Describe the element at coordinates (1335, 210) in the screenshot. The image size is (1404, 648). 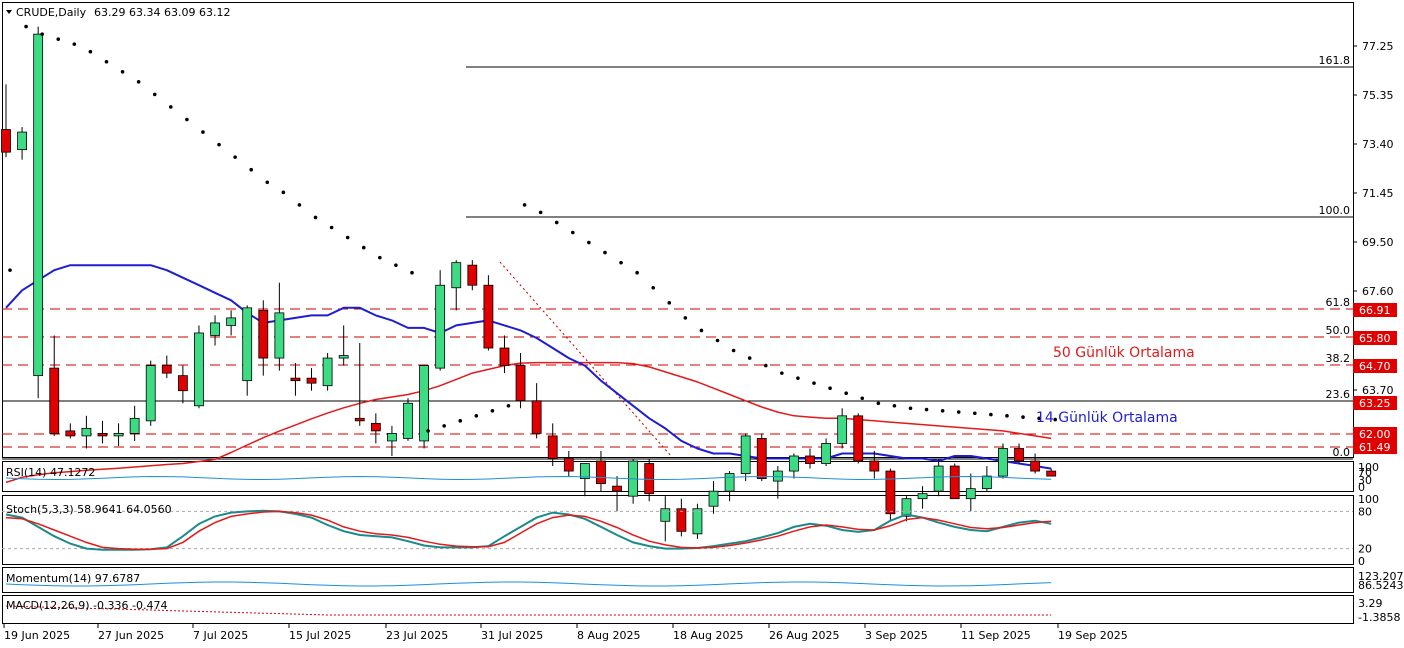
I see `fib-label: 100.0` at that location.